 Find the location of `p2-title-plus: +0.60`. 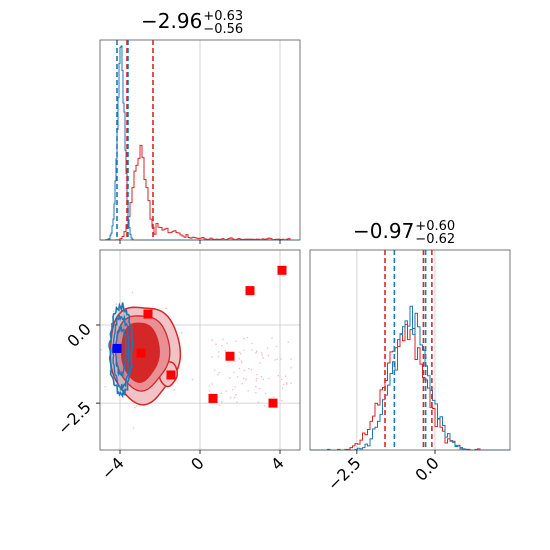

p2-title-plus: +0.60 is located at coordinates (435, 226).